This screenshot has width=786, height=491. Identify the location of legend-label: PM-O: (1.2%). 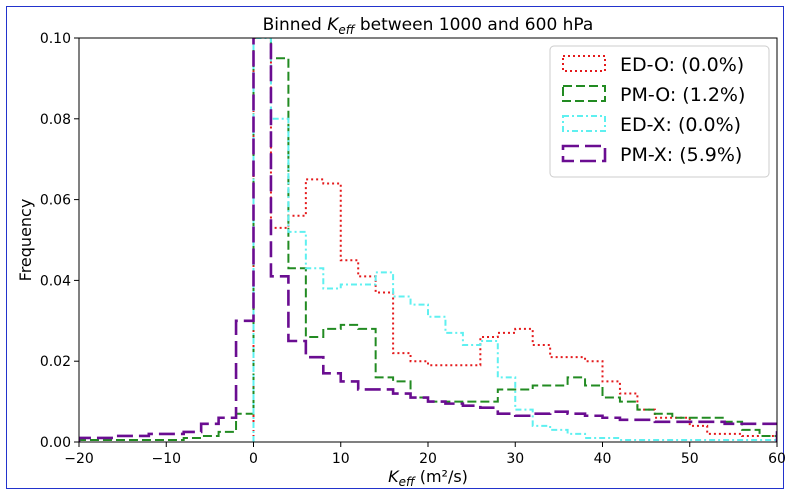
(682, 95).